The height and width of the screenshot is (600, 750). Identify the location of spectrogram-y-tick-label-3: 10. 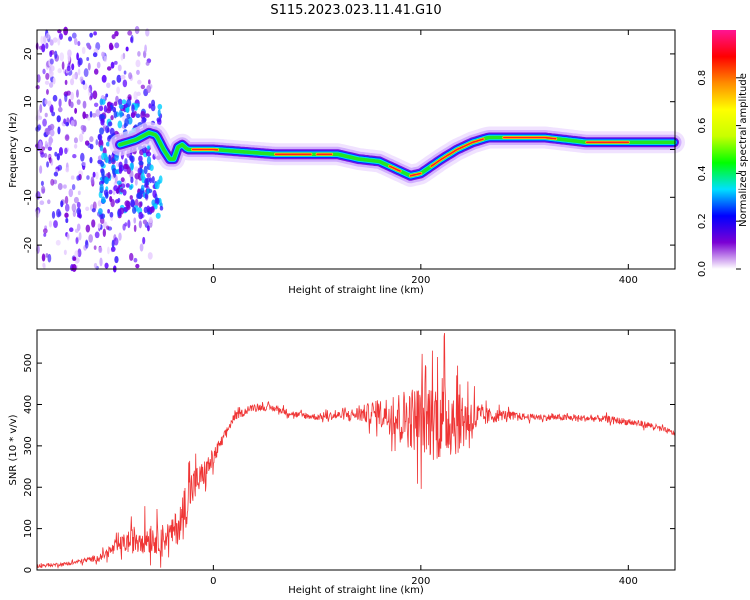
(28, 101).